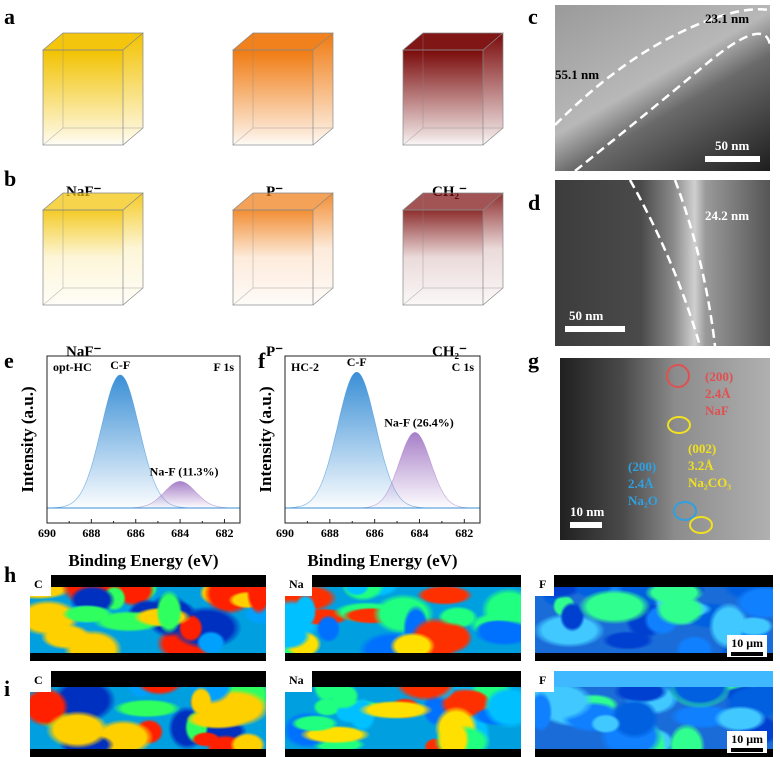  What do you see at coordinates (662, 88) in the screenshot?
I see `tem-image-c: 23.1 nm 55.1 nm 50 nm` at bounding box center [662, 88].